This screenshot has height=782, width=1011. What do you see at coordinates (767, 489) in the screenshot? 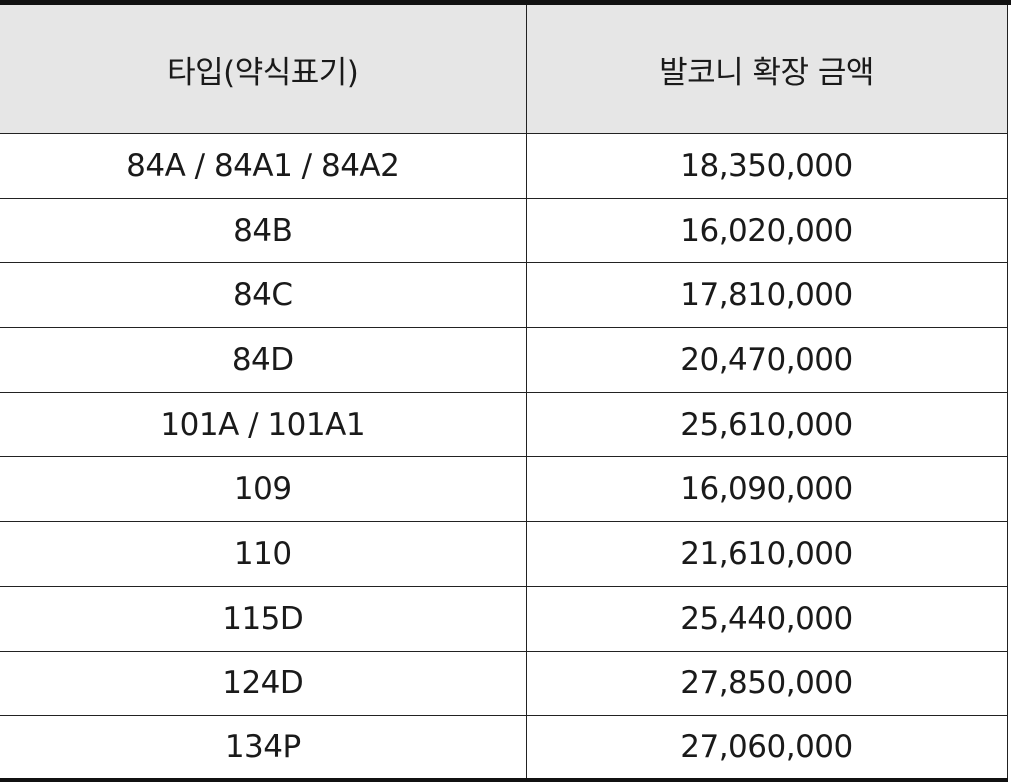
I see `cell-amount: 16,090,000` at bounding box center [767, 489].